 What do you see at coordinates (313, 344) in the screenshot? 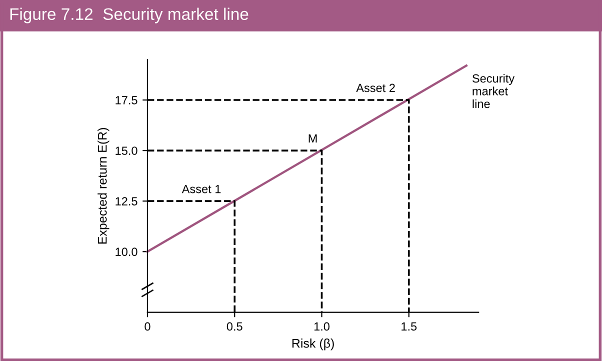
I see `x-axis-title: Risk (β)` at bounding box center [313, 344].